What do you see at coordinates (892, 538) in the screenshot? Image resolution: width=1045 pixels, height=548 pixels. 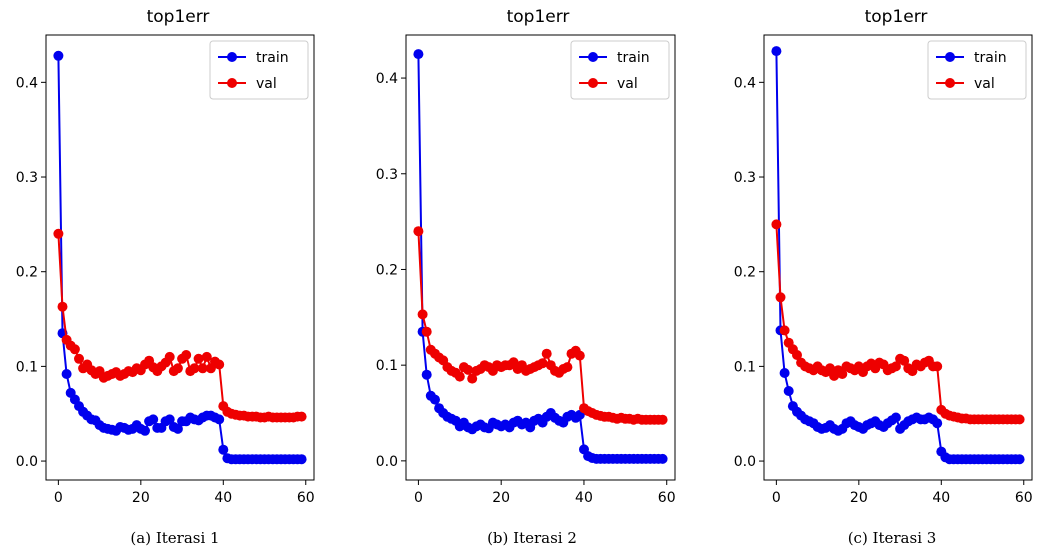 I see `panel-caption: (c) Iterasi 3` at bounding box center [892, 538].